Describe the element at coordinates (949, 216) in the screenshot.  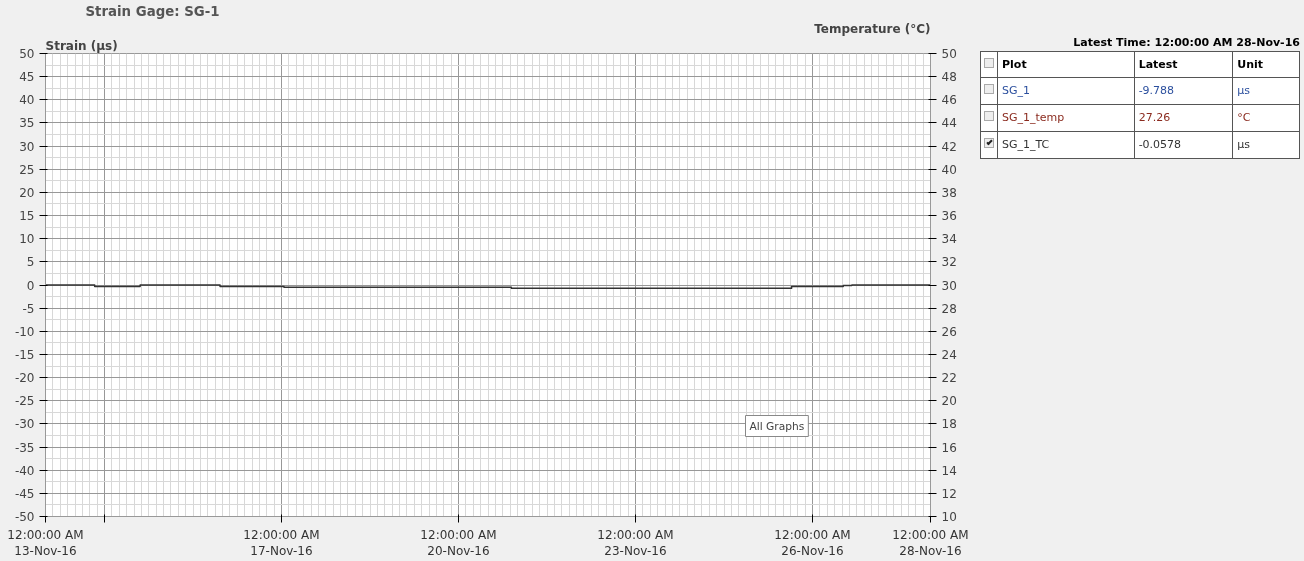
I see `y2-tick-label: 36` at that location.